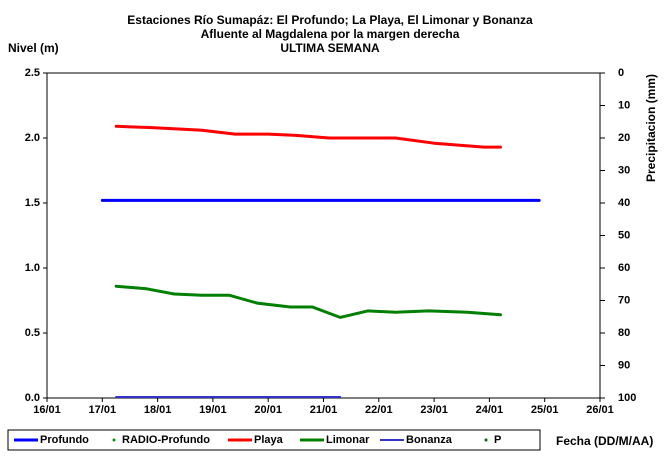  I want to click on y-tick-label: 0.0, so click(32, 398).